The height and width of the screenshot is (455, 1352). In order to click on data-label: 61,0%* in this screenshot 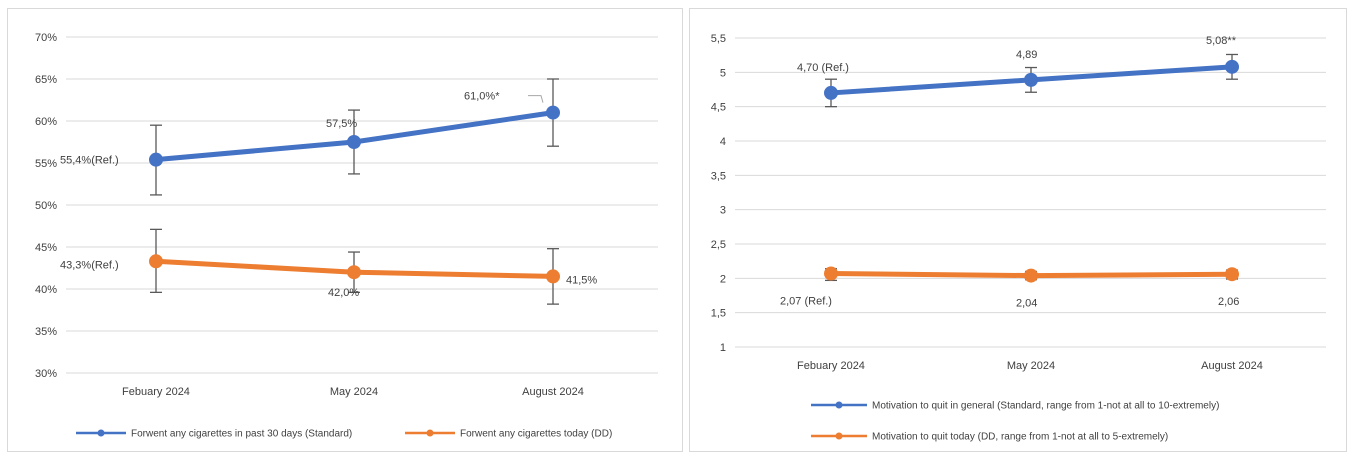, I will do `click(482, 97)`.